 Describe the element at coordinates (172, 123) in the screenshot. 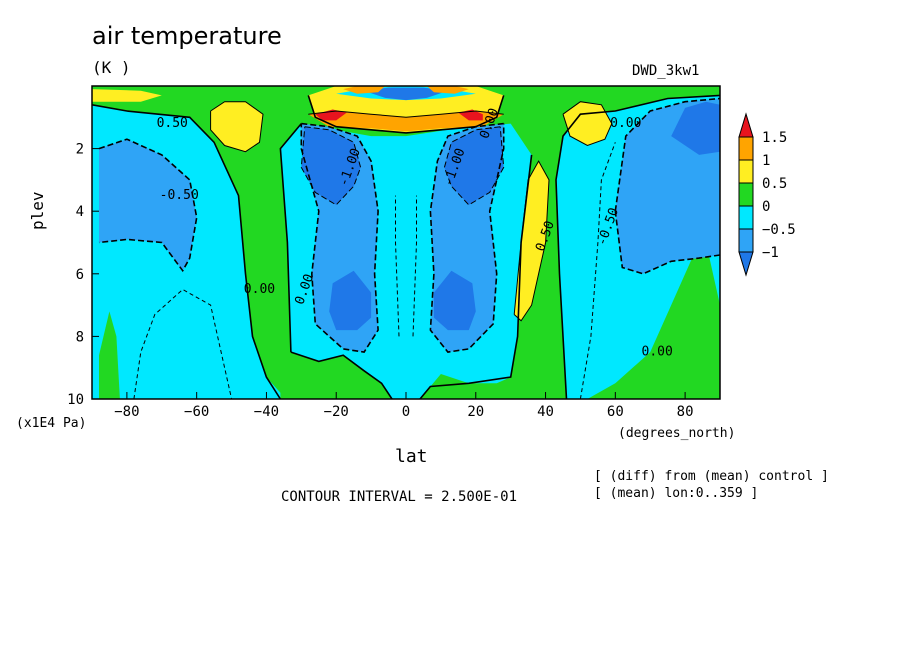

I see `contour-label: 0.50` at that location.